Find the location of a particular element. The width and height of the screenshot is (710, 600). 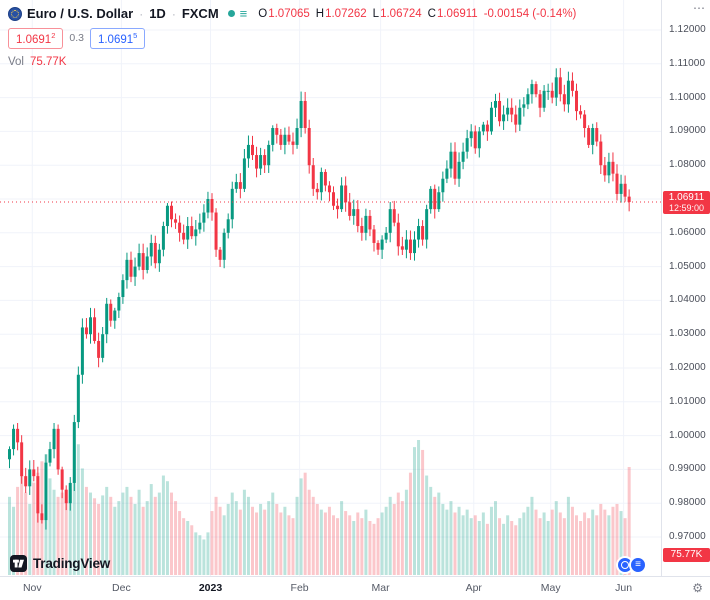

eurusd-pair-icon is located at coordinates (15, 13).